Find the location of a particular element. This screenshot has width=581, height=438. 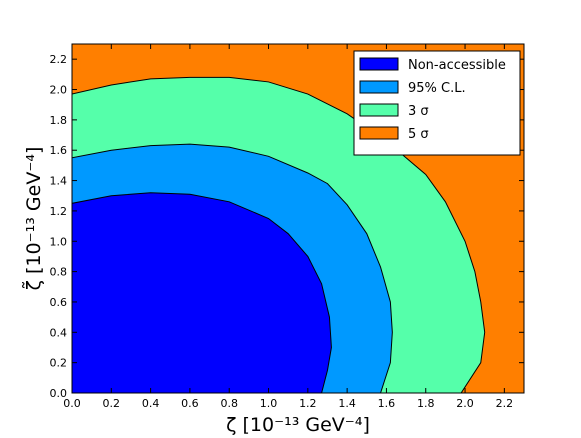

legend-swatch-5- is located at coordinates (379, 133).